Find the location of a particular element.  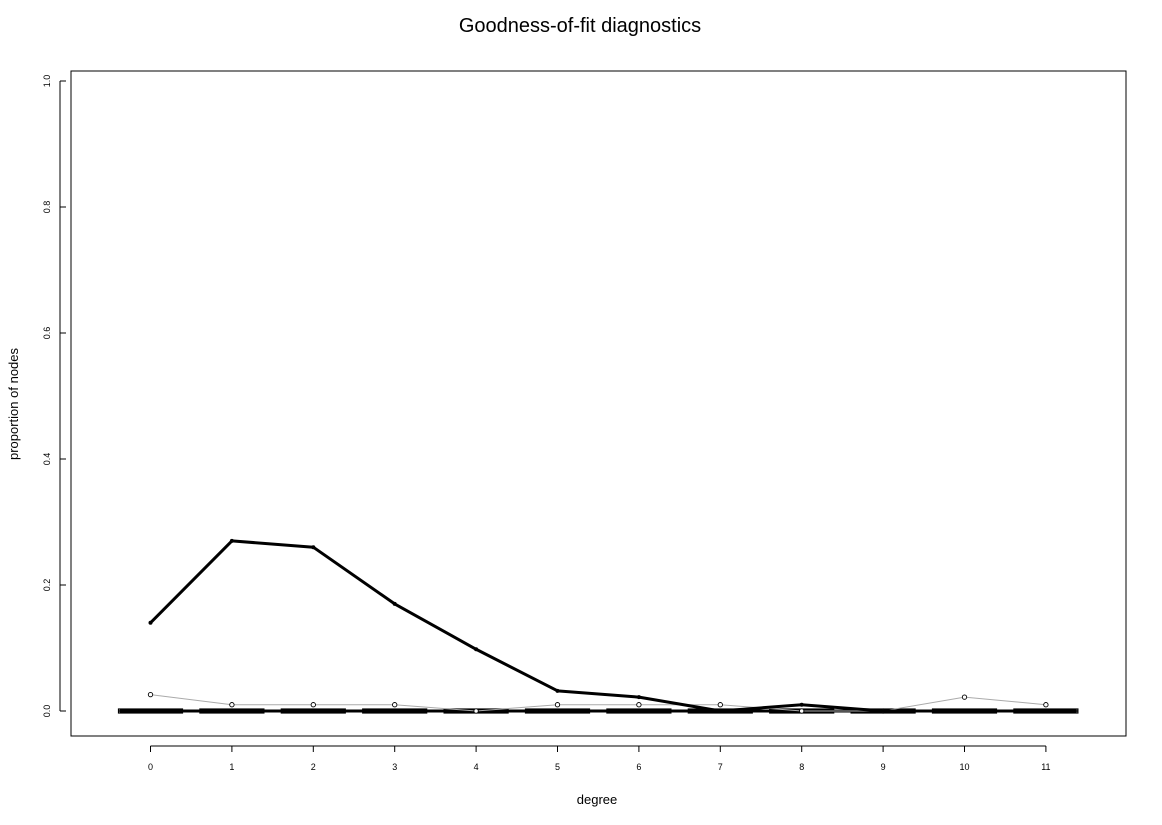

x-tick-label: 3 is located at coordinates (394, 767).